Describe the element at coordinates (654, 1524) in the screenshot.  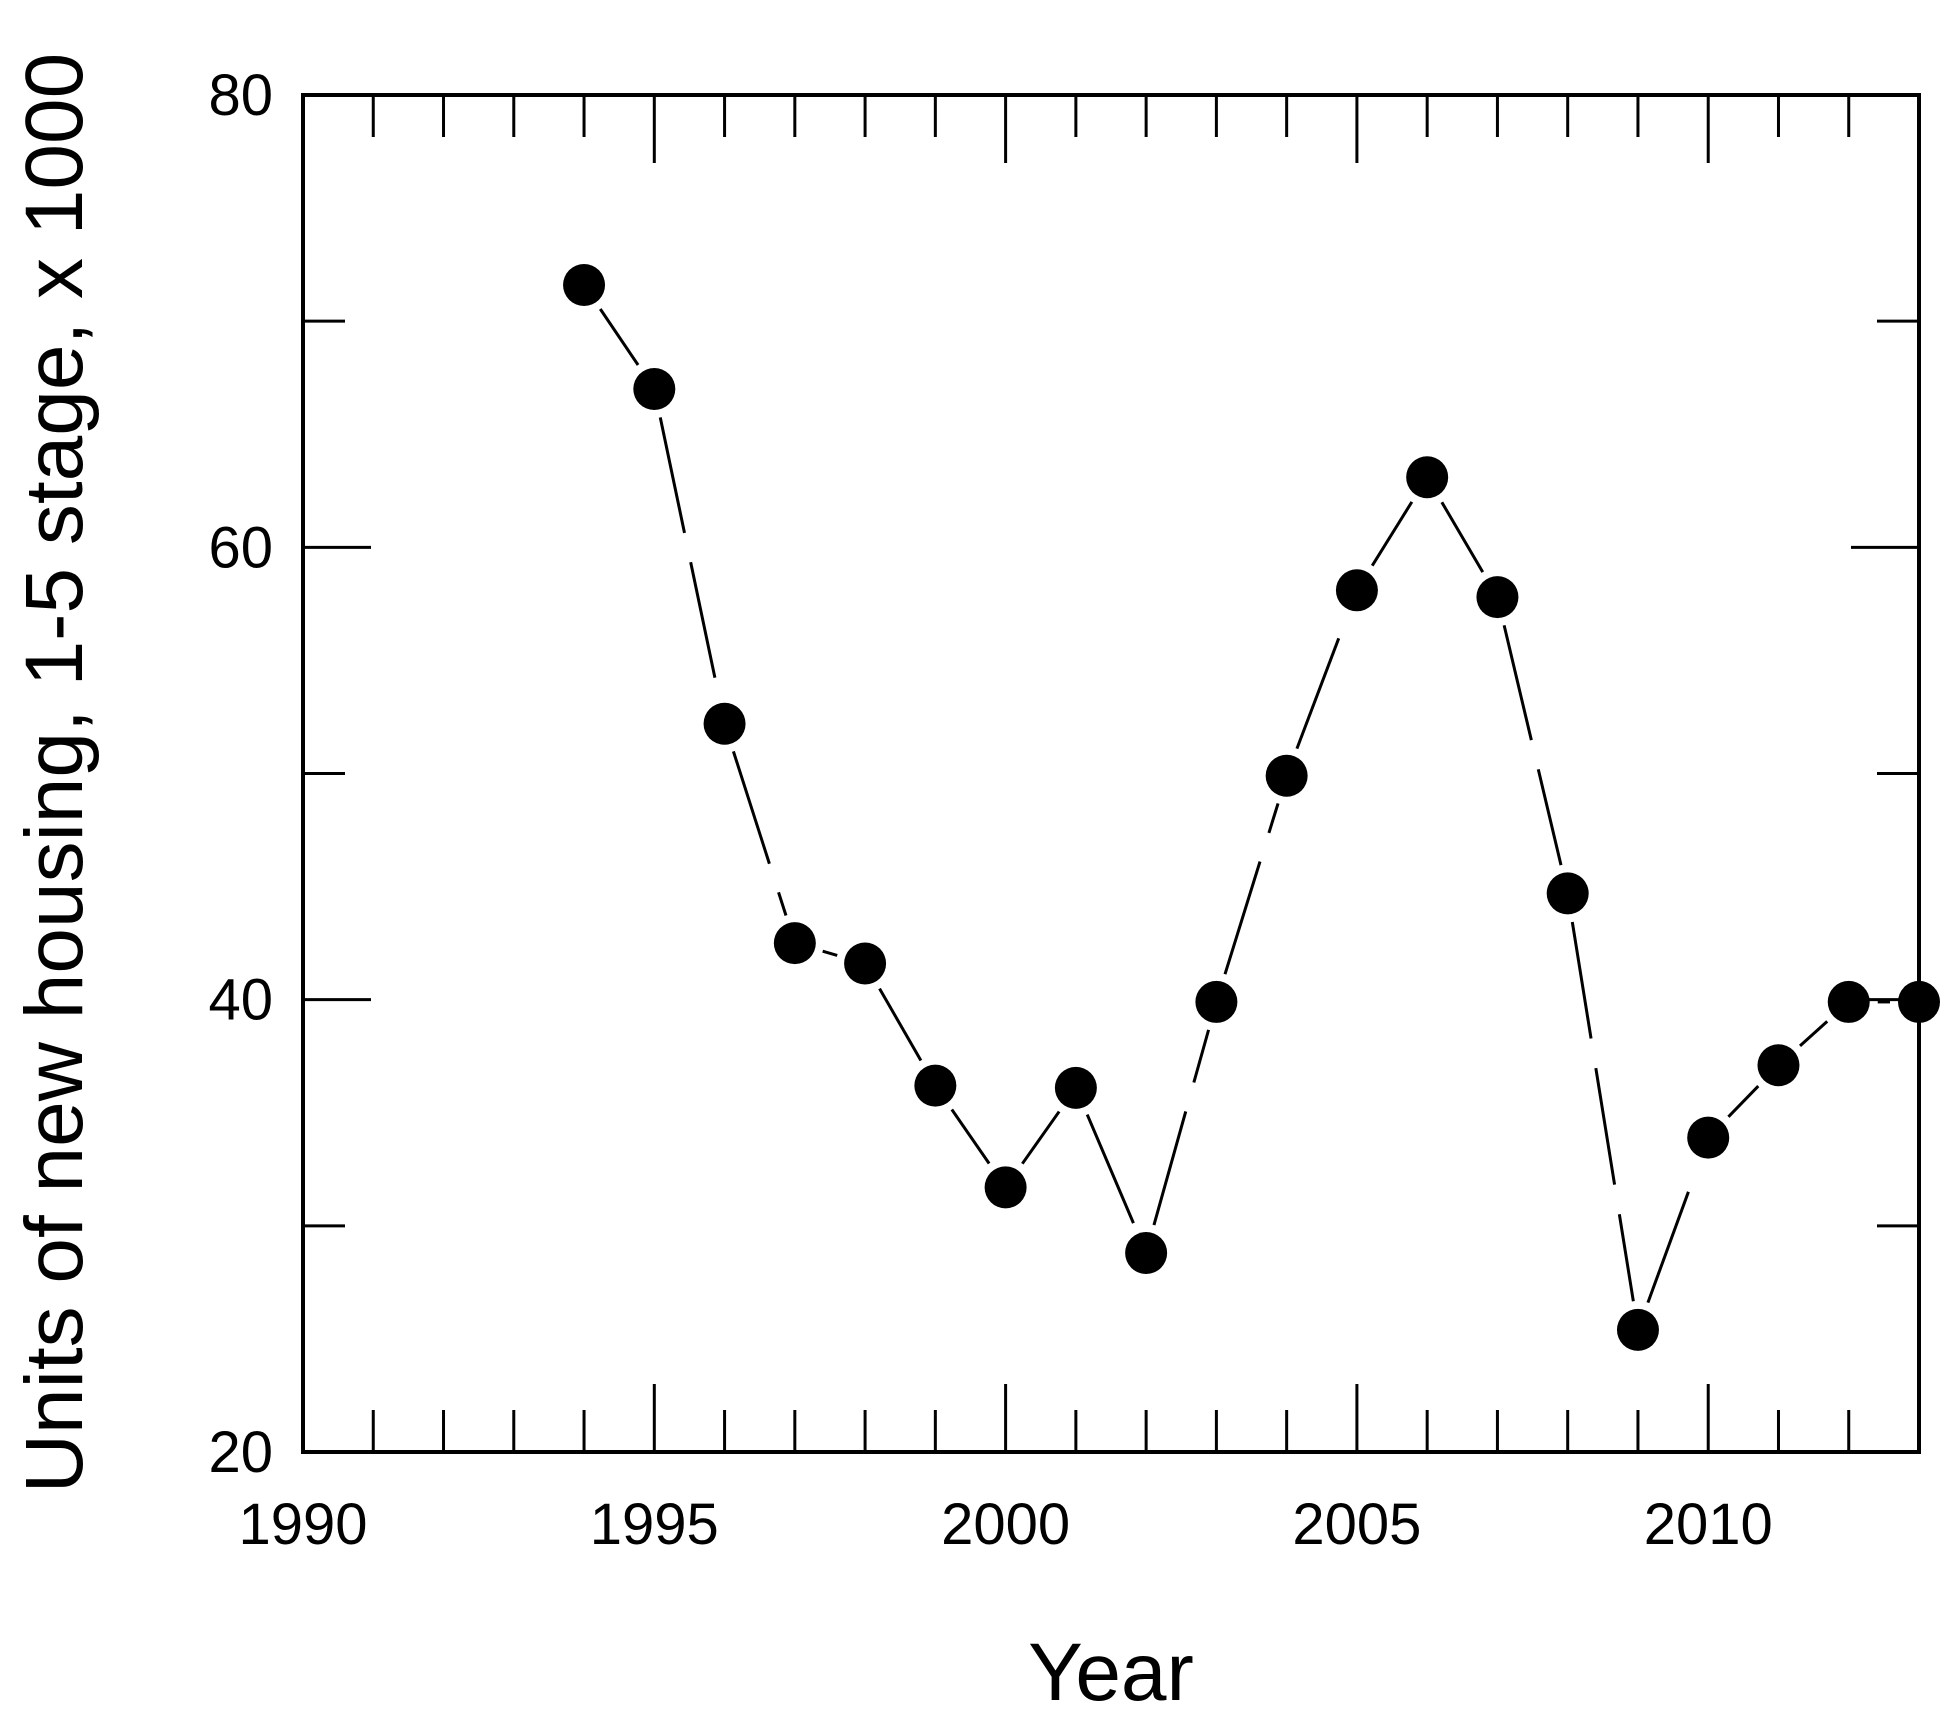
I see `x-tick-label: 1995` at that location.